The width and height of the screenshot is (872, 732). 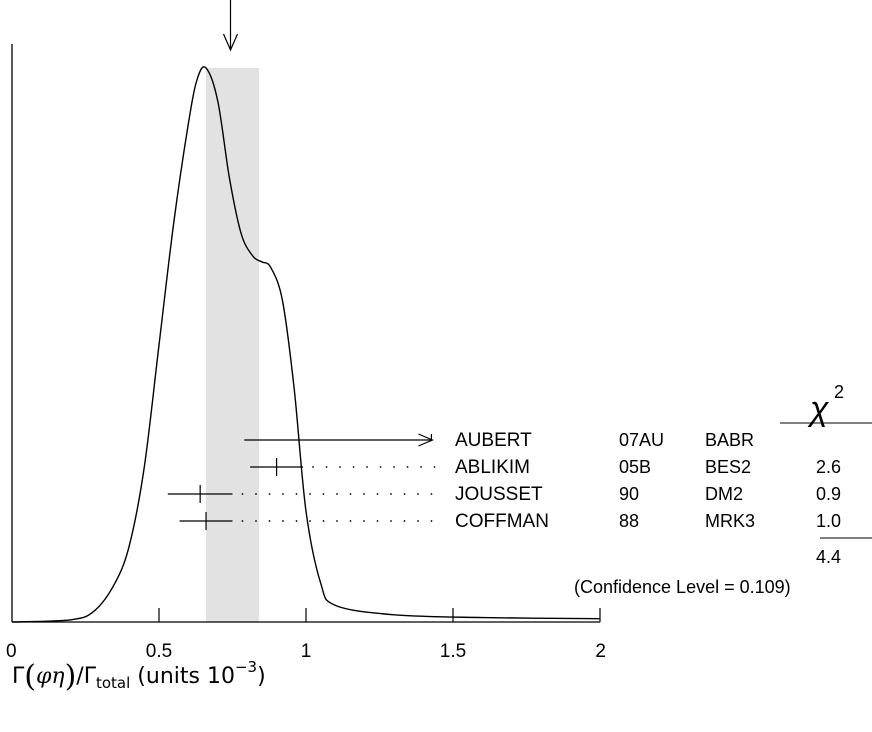 I want to click on reference-label: 05B, so click(x=635, y=467).